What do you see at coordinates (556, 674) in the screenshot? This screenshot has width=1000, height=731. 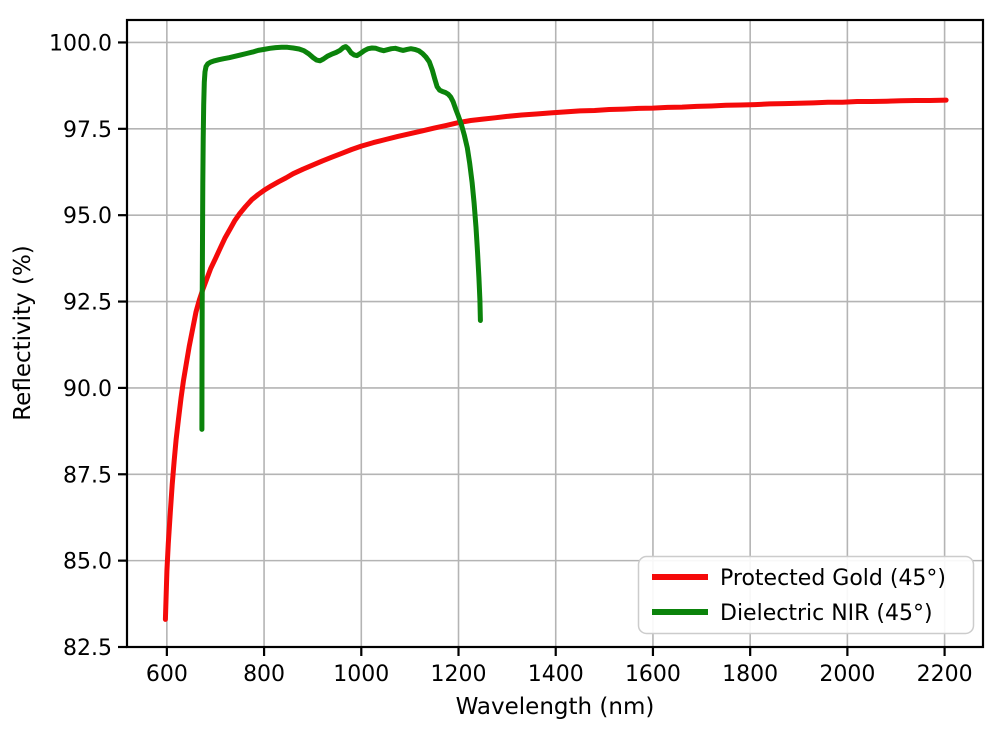 I see `x-tick-label-1400: 1400` at bounding box center [556, 674].